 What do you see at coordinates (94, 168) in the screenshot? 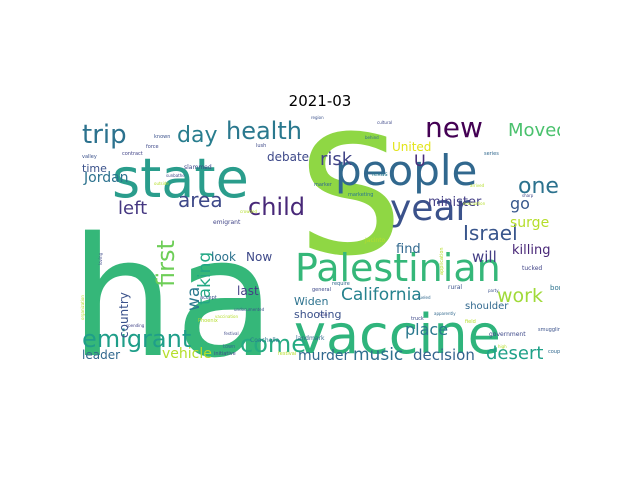
I see `word-time: time` at bounding box center [94, 168].